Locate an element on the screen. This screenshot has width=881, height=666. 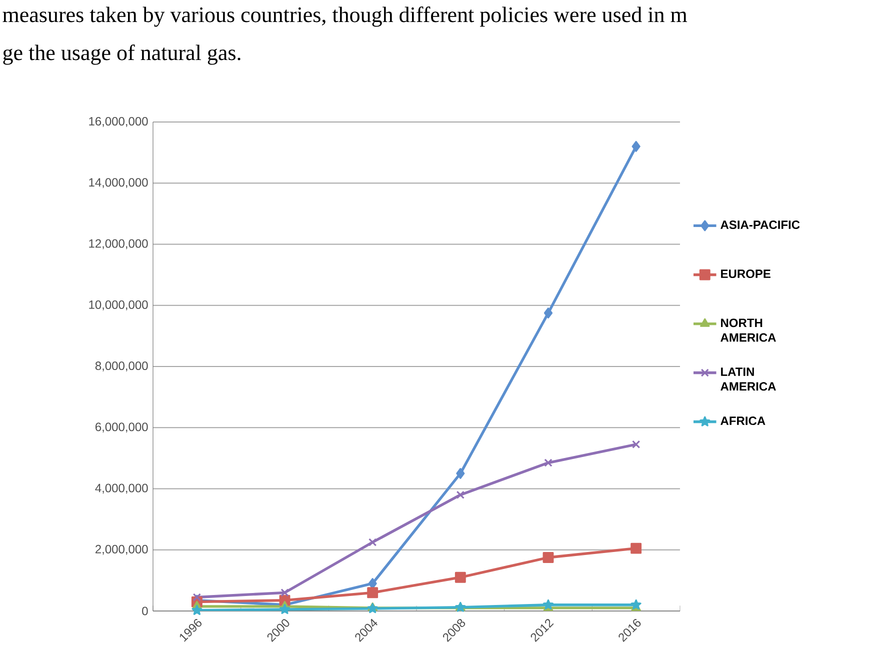
y-tick-label: 0 is located at coordinates (145, 611).